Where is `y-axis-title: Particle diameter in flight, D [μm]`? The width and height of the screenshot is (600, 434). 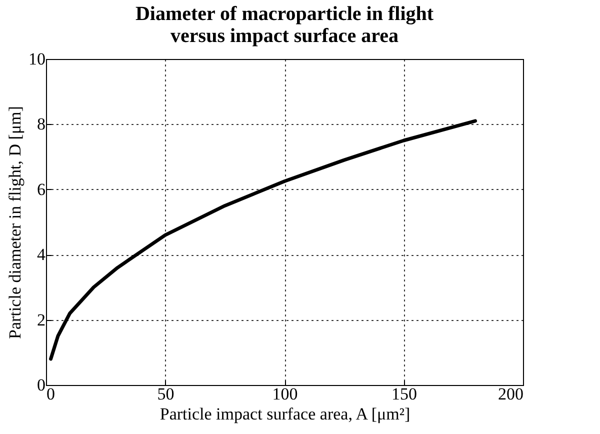
y-axis-title: Particle diameter in flight, D [μm] is located at coordinates (15, 222).